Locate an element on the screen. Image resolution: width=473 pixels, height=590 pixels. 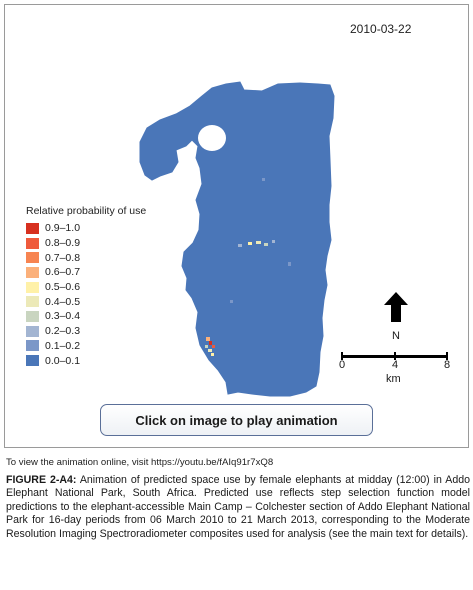
legend-item: 0.8–0.9 is located at coordinates (86, 243).